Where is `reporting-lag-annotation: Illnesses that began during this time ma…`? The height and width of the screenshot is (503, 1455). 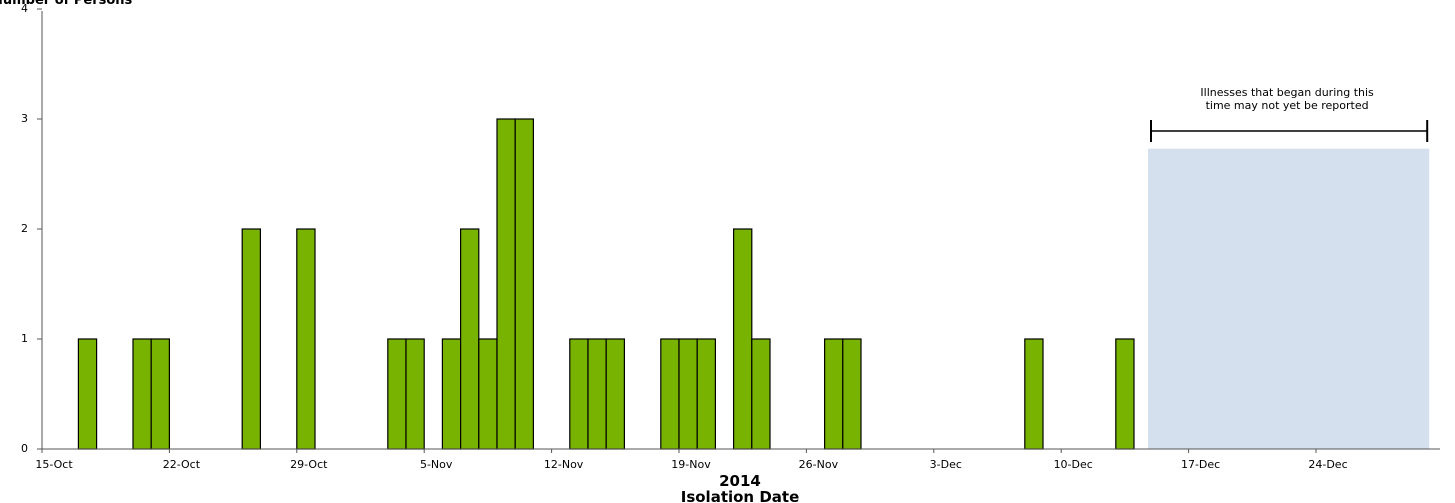 reporting-lag-annotation: Illnesses that began during this time ma… is located at coordinates (1289, 114).